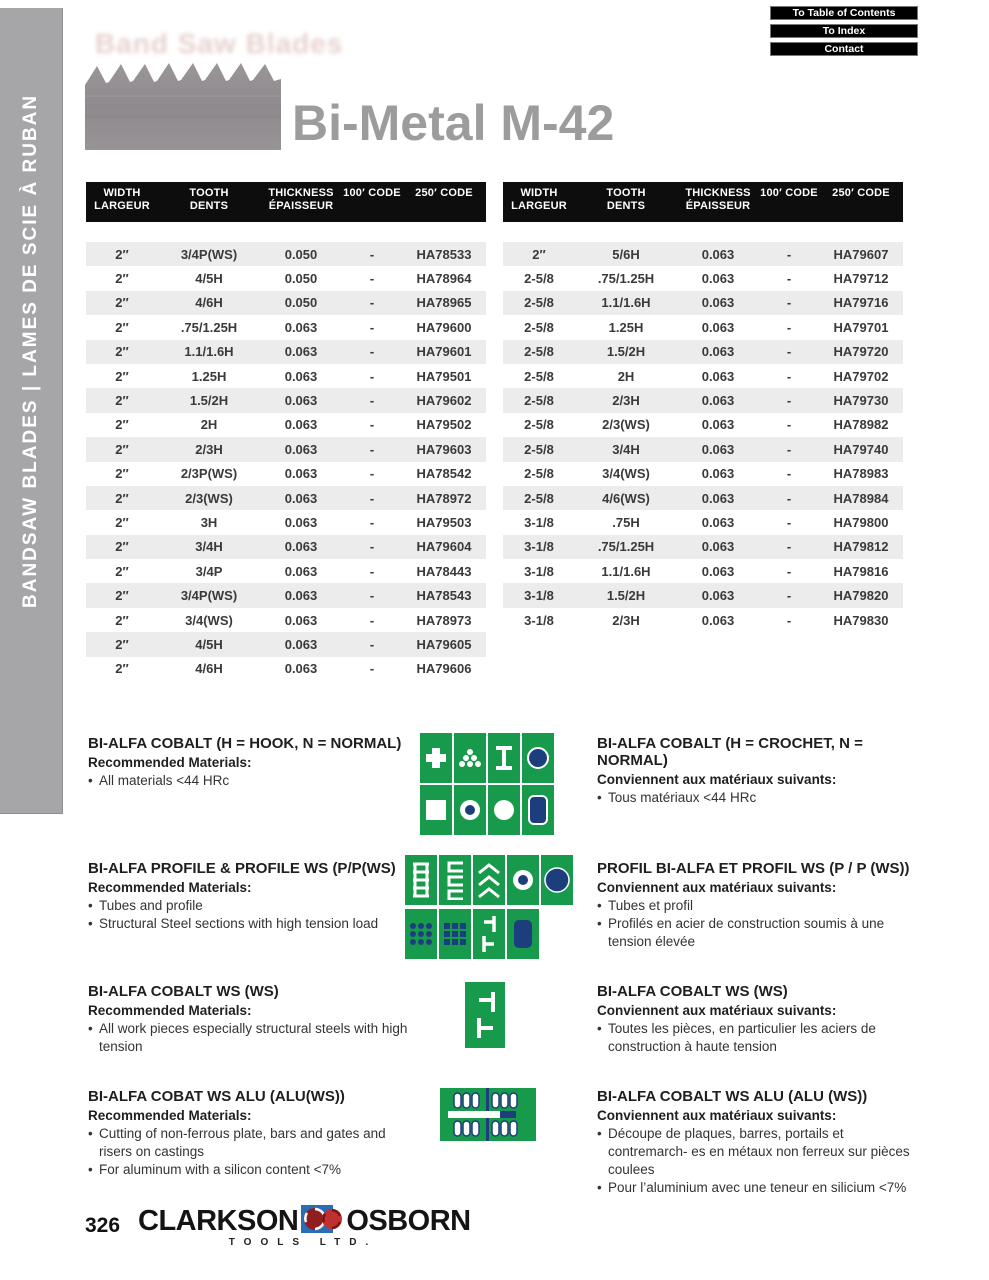 This screenshot has height=1280, width=989. Describe the element at coordinates (703, 595) in the screenshot. I see `table-row: 3-1/8 1.5/2H 0.063 - HA79820` at that location.